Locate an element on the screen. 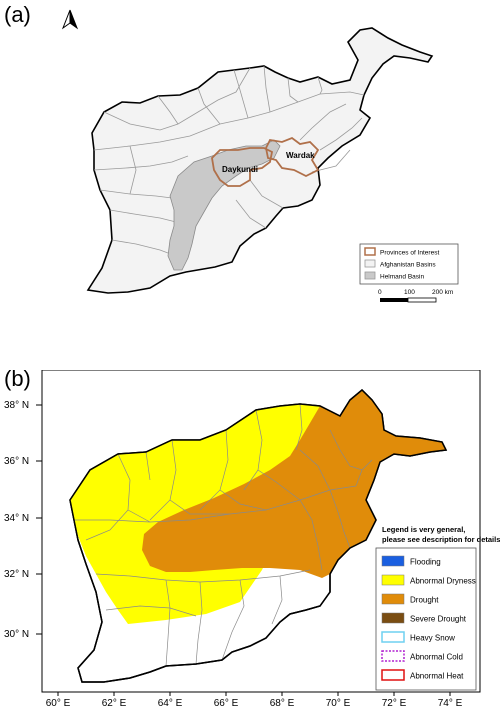 This screenshot has width=500, height=712. lon-label-66: 66° E is located at coordinates (226, 703).